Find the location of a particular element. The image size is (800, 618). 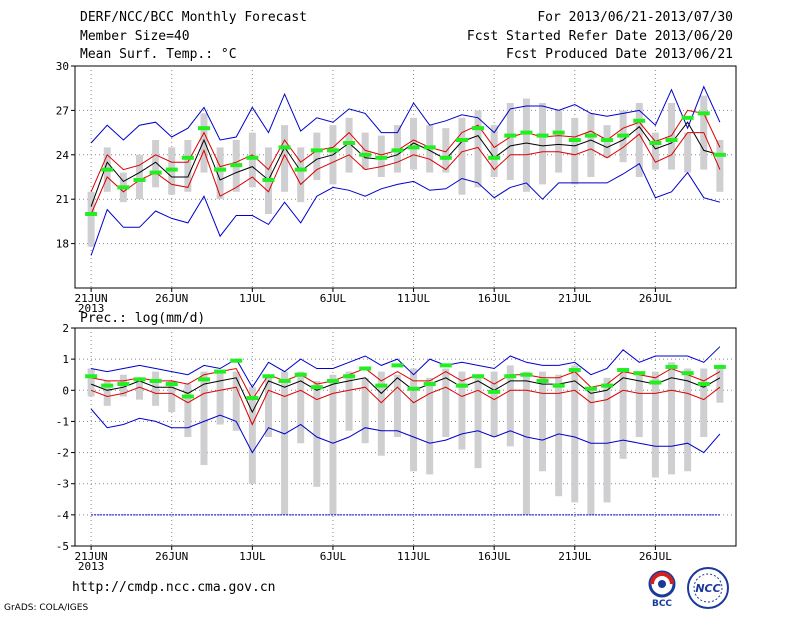

temp-max-line is located at coordinates (405, 114).